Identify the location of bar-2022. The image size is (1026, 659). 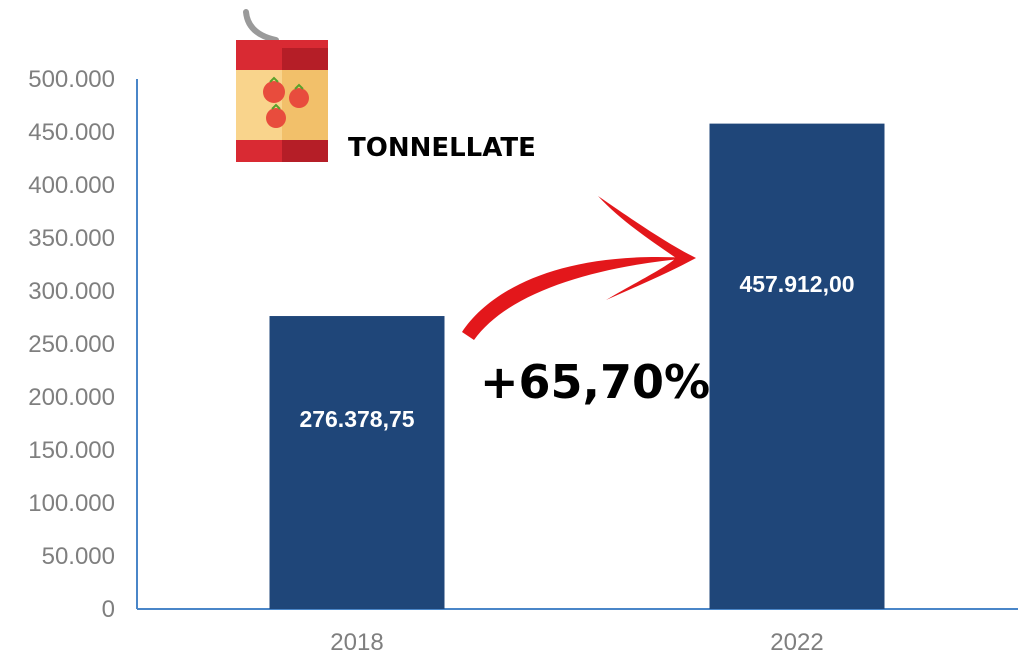
(797, 366).